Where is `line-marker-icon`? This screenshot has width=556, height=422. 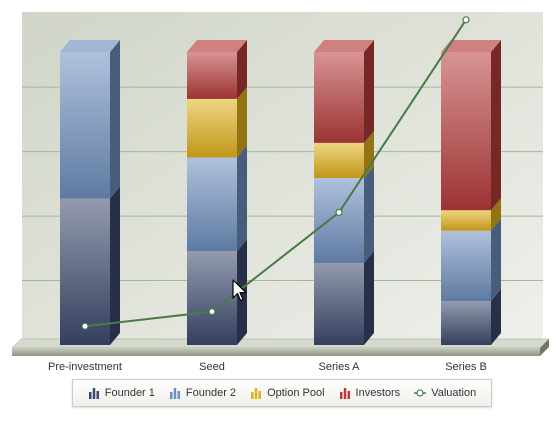 line-marker-icon is located at coordinates (420, 393).